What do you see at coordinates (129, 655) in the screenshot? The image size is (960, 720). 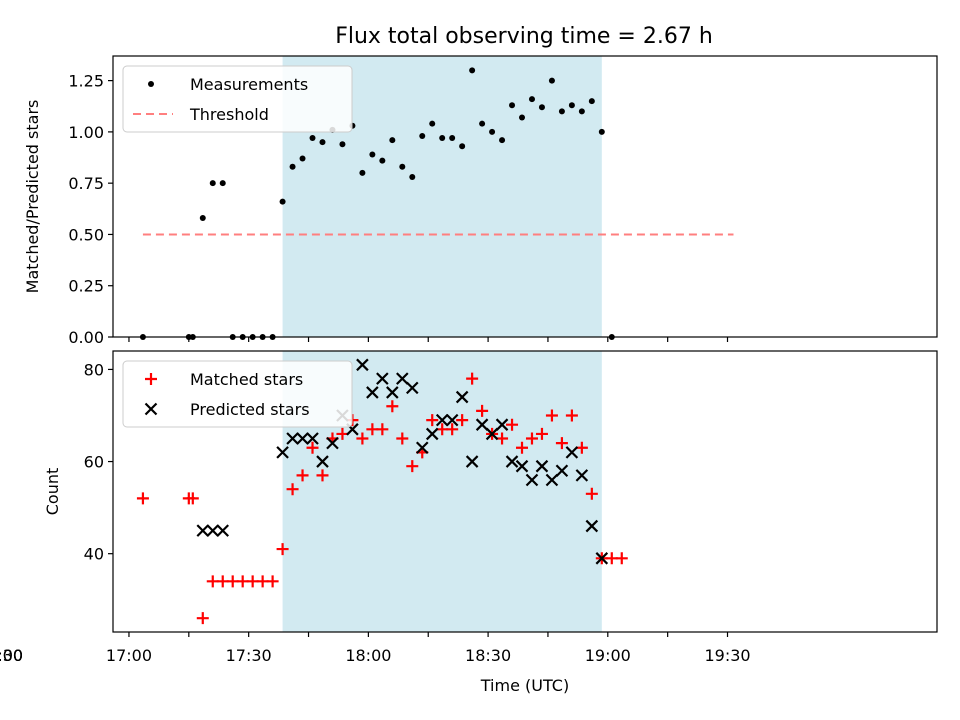 I see `x-tick-label: 17:00` at bounding box center [129, 655].